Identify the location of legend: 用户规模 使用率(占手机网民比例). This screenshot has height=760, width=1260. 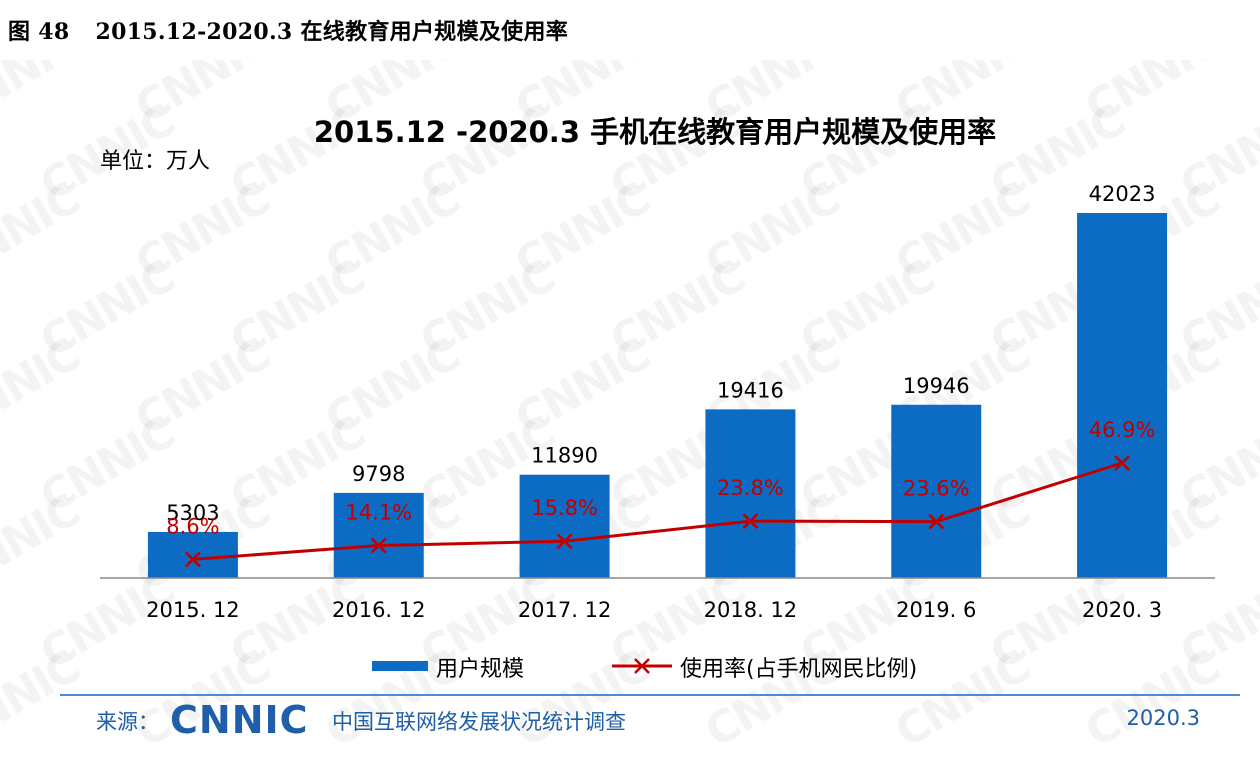
(644, 669).